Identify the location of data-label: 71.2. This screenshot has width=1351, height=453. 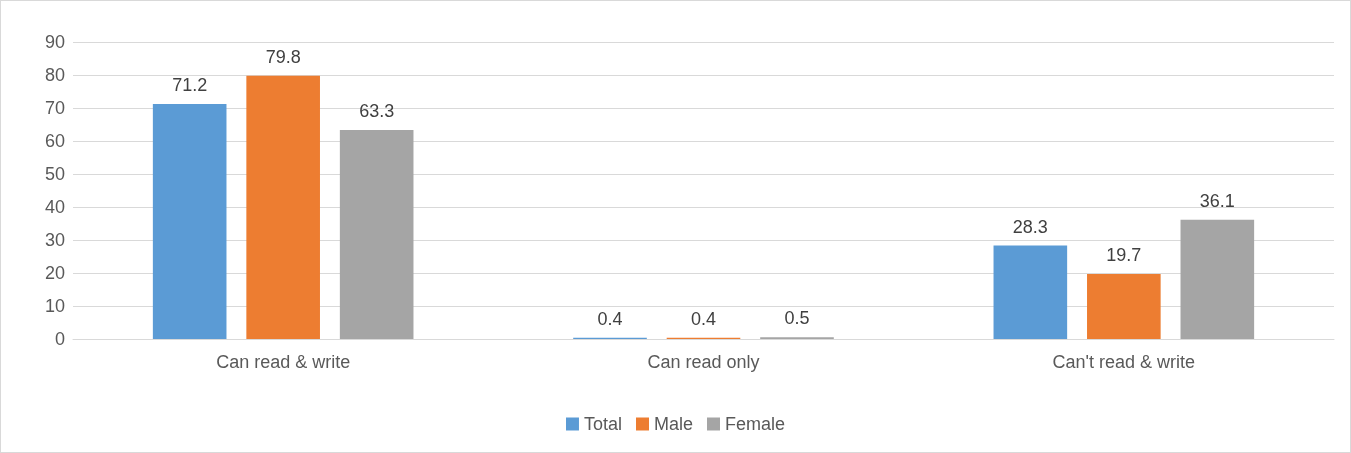
(190, 85).